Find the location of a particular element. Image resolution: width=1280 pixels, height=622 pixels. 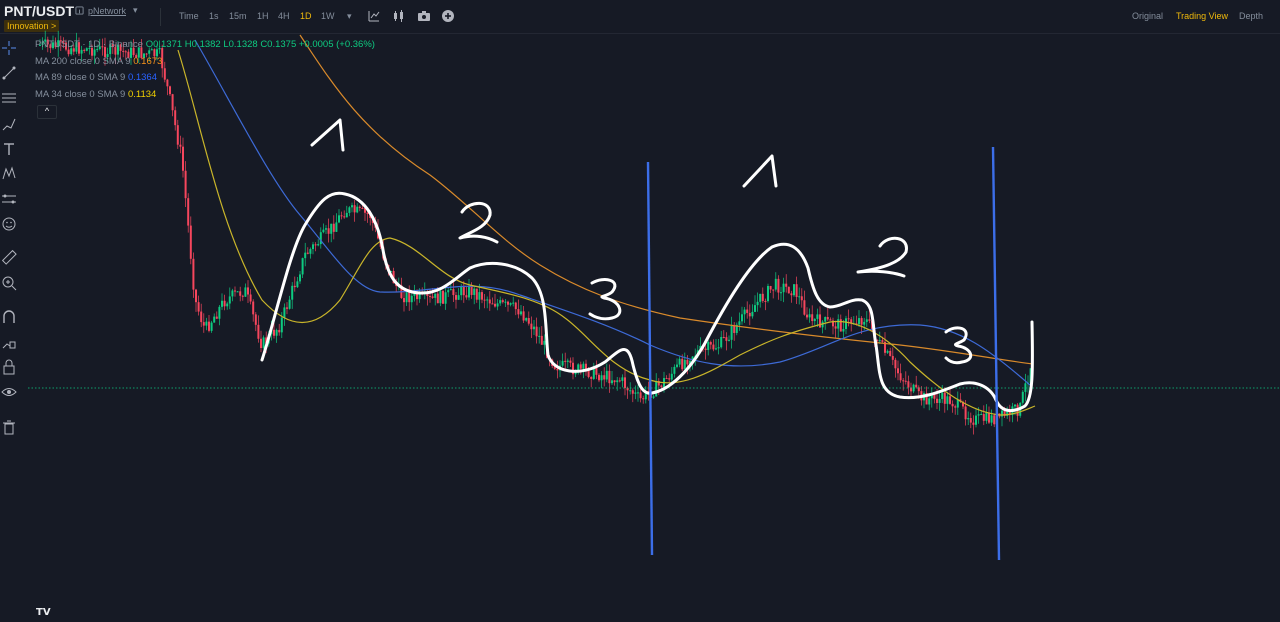

interval-1w: 1W is located at coordinates (328, 16).